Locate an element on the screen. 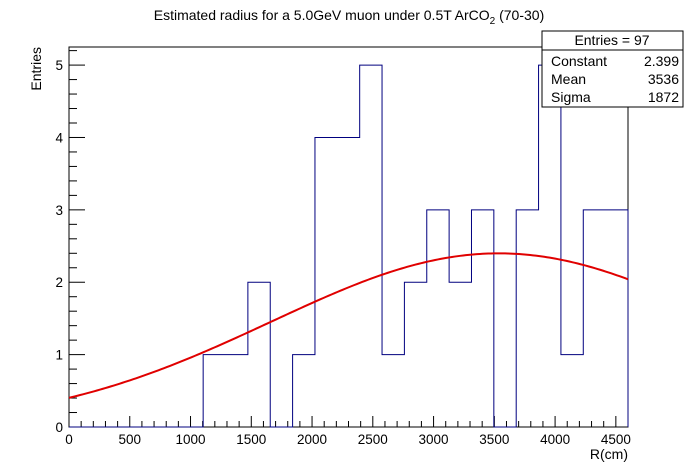 This screenshot has height=475, width=698. stats-sigma-name: Sigma is located at coordinates (571, 97).